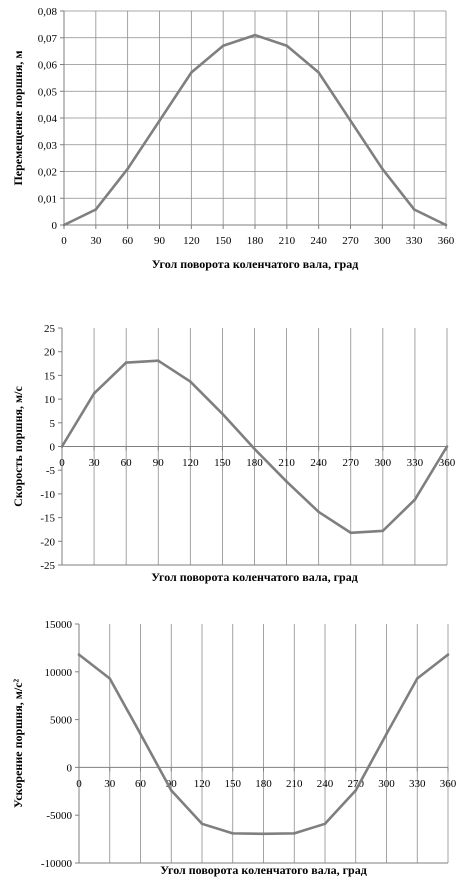 This screenshot has width=468, height=887. Describe the element at coordinates (50, 400) in the screenshot. I see `y-tick-label: 10` at that location.